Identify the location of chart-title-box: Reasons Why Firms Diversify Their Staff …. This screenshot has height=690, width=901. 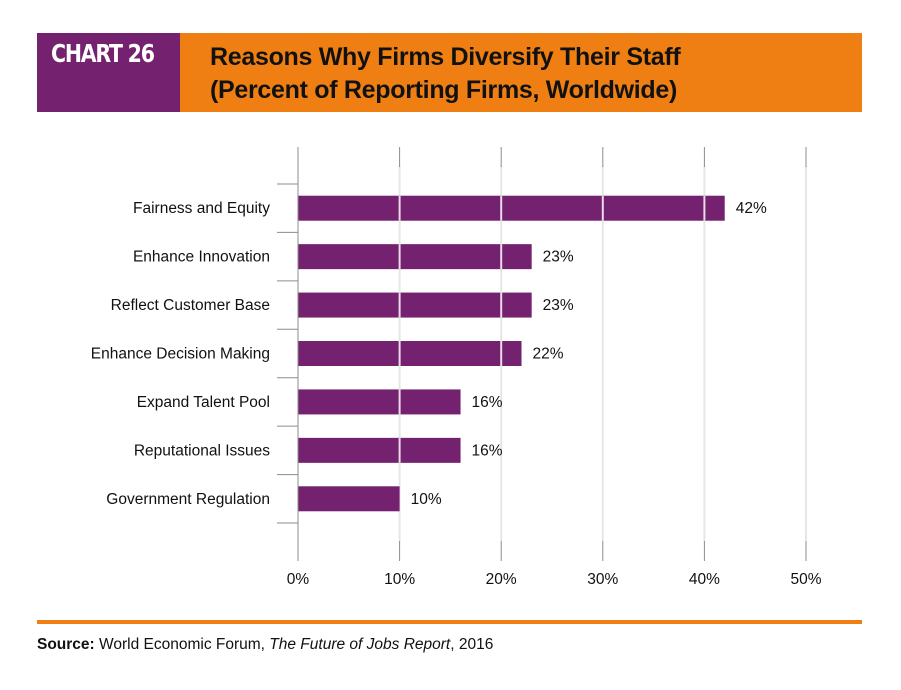
(521, 72).